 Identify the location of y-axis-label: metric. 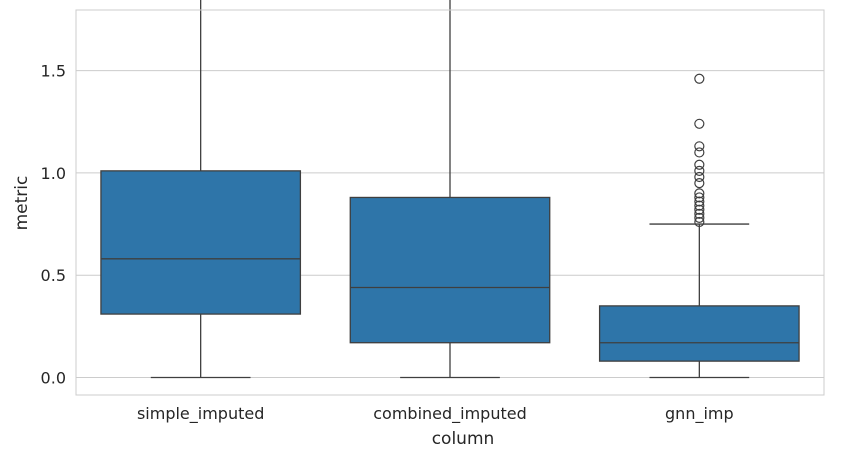
(22, 203).